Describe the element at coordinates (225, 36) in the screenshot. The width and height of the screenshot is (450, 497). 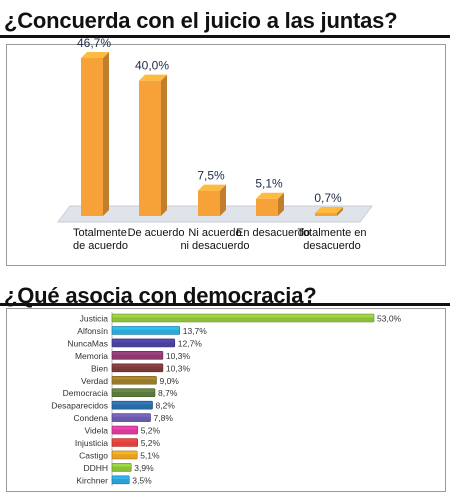
I see `chart-1-title-rule` at that location.